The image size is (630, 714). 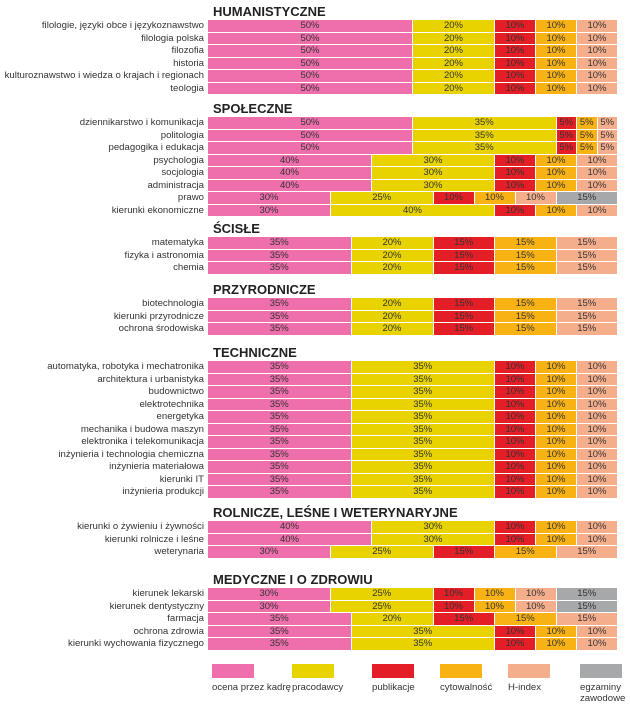 I want to click on row-label: weterynaria, so click(x=179, y=551).